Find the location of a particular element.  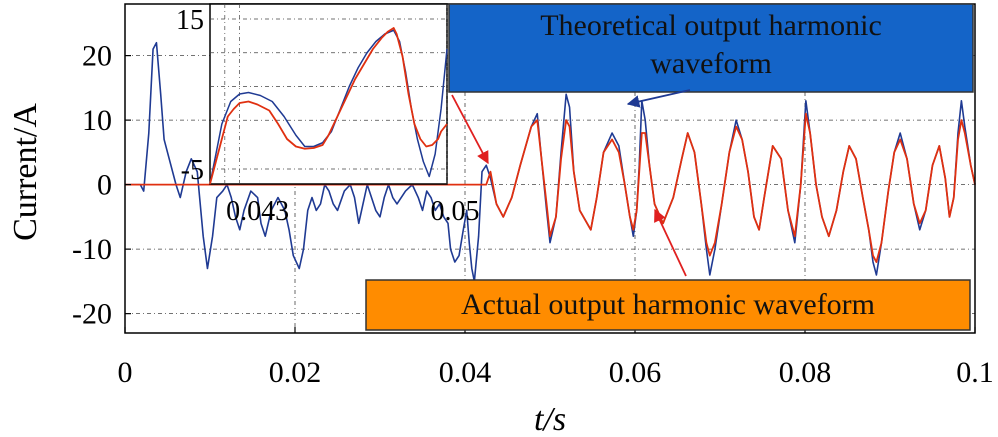

y-tick-label: 20 is located at coordinates (97, 56).